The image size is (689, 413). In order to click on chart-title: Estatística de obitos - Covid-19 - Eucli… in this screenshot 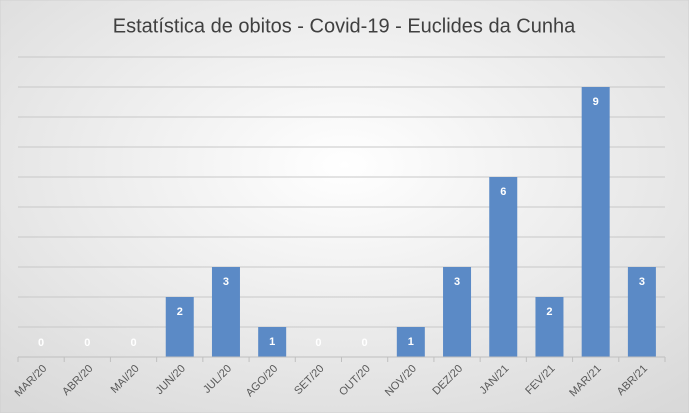, I will do `click(344, 26)`.